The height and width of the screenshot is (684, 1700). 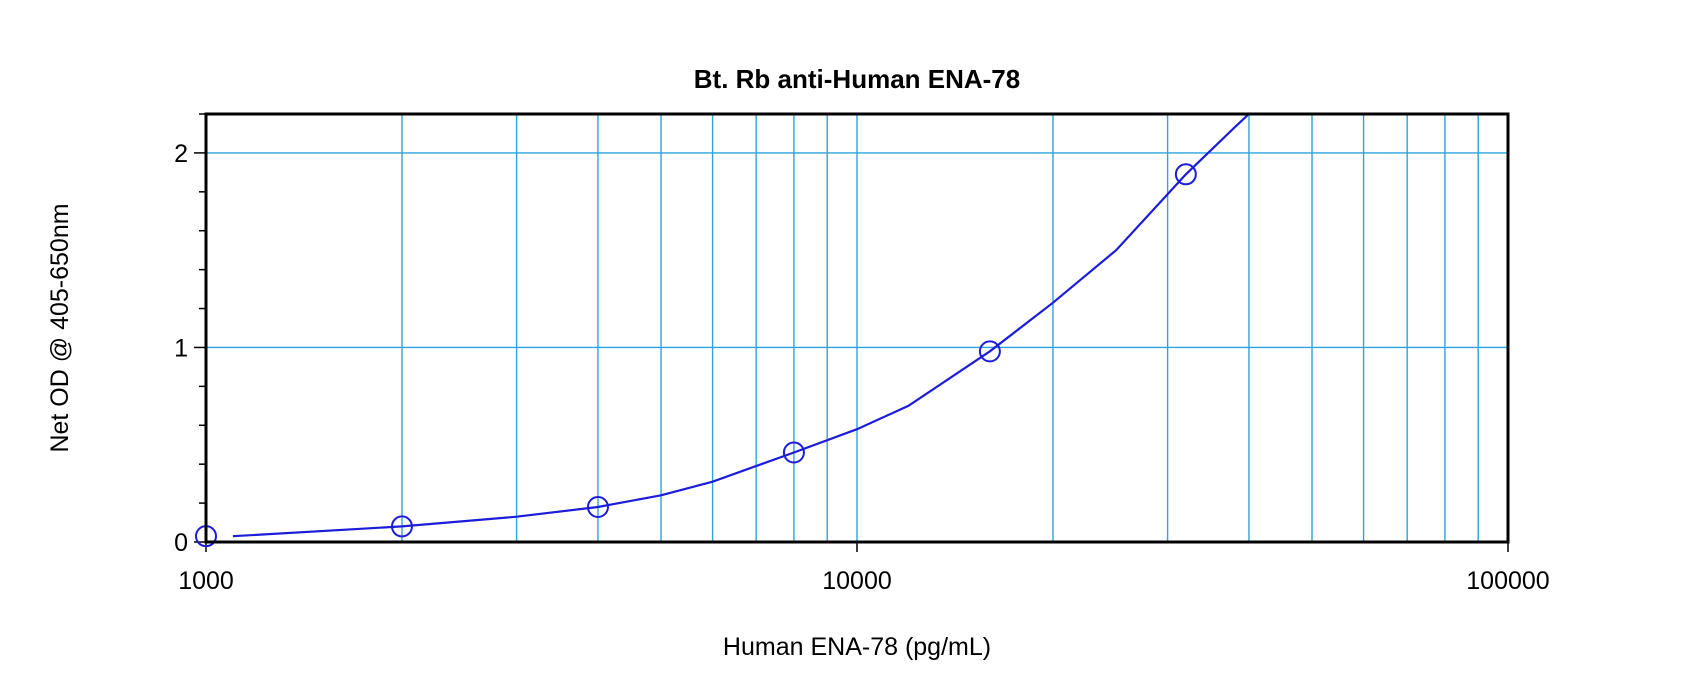 I want to click on y-tick-label: 2, so click(x=181, y=154).